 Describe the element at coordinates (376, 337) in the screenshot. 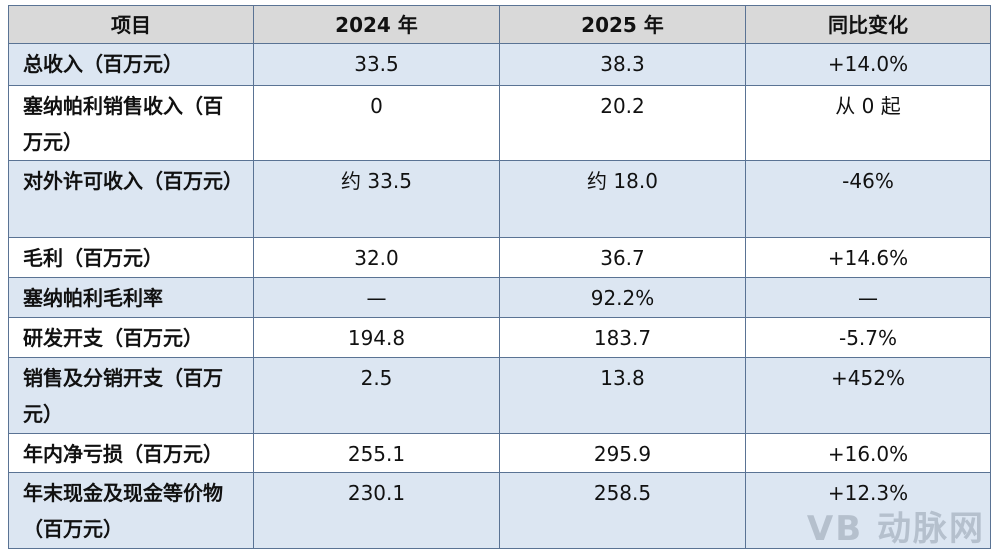

I see `table-cell: 194.8` at that location.